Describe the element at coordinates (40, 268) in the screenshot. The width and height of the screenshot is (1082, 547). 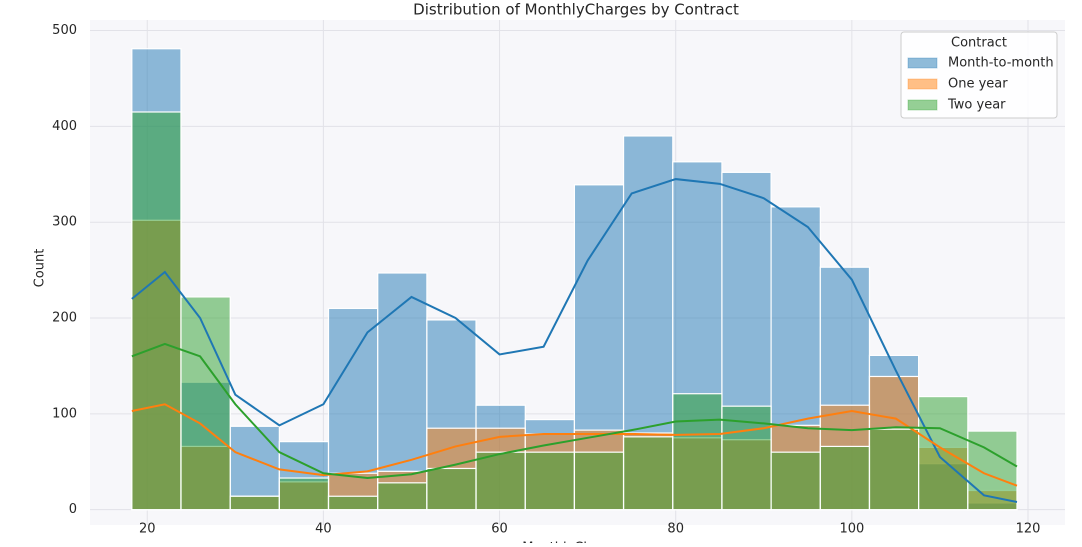
I see `y-axis-label: Count` at that location.